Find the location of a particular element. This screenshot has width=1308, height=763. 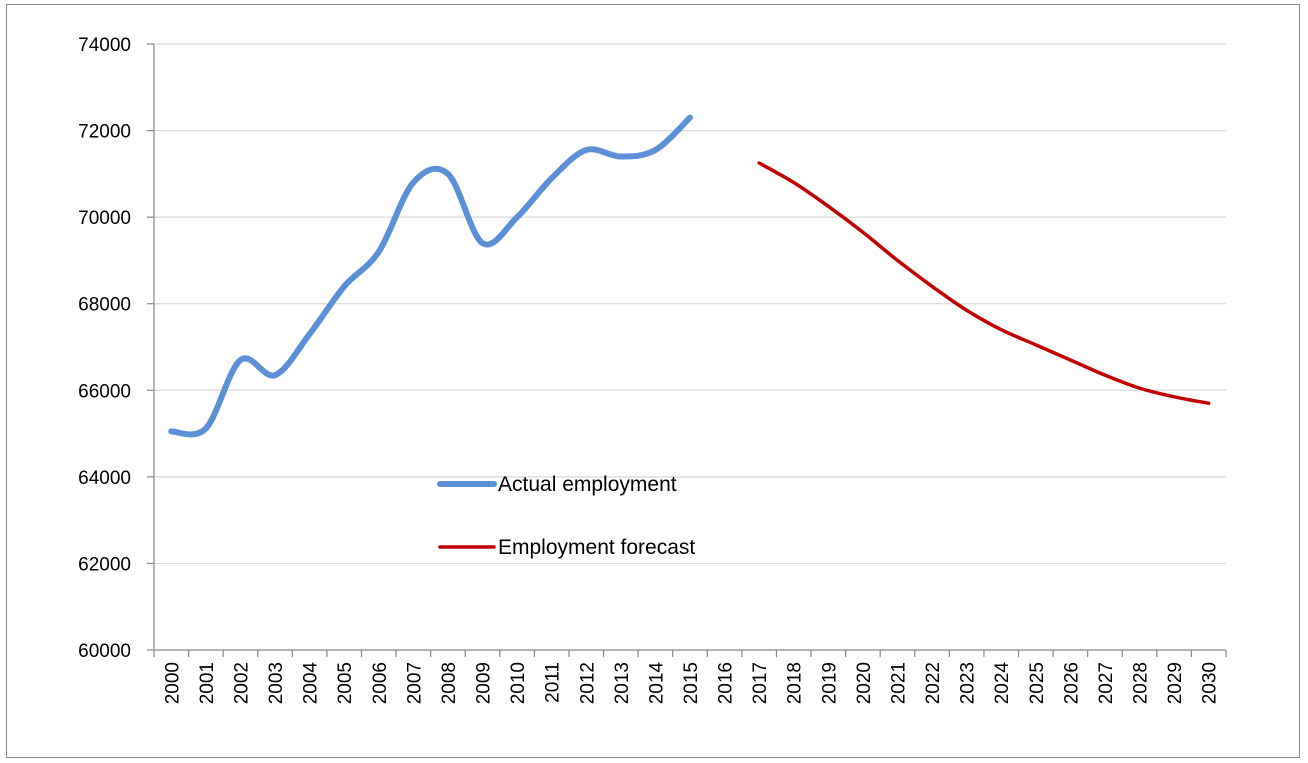

x-tick-label: 2014 is located at coordinates (656, 683).